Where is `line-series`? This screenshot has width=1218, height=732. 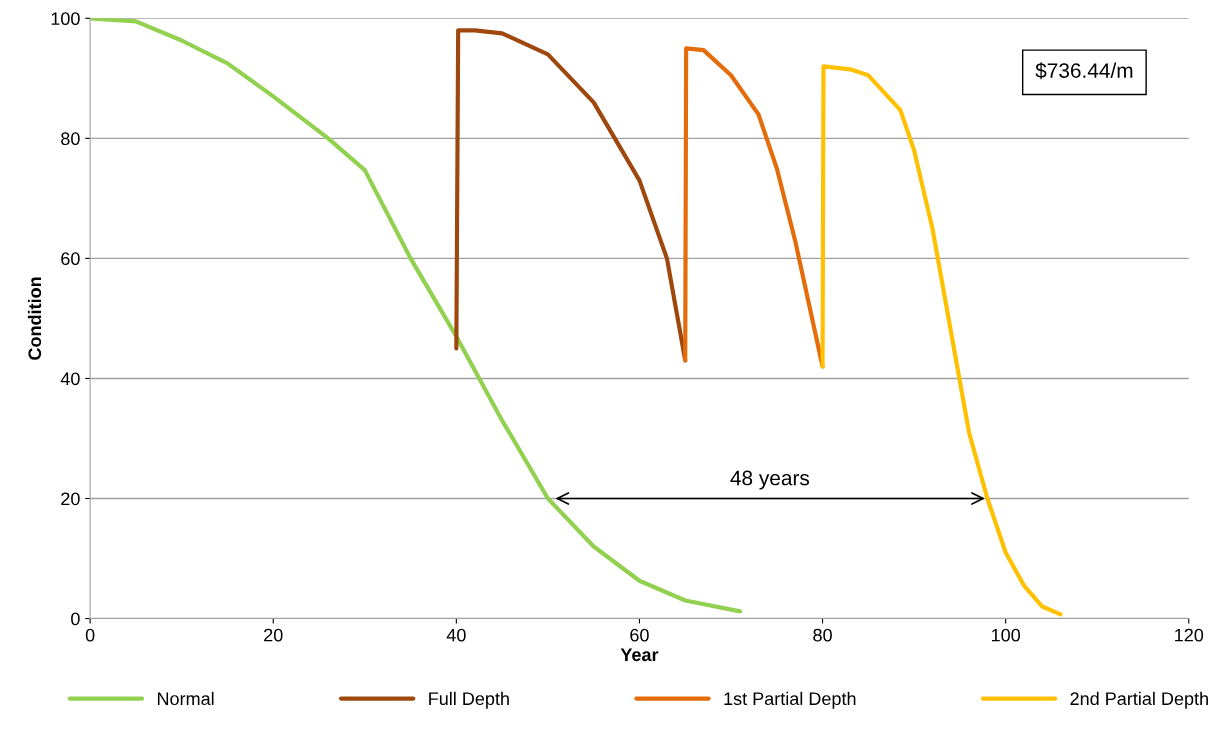 line-series is located at coordinates (754, 207).